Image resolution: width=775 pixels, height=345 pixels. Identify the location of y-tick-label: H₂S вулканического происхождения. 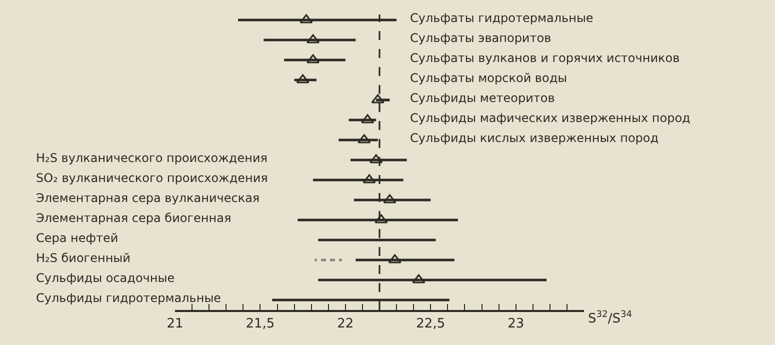
(152, 158).